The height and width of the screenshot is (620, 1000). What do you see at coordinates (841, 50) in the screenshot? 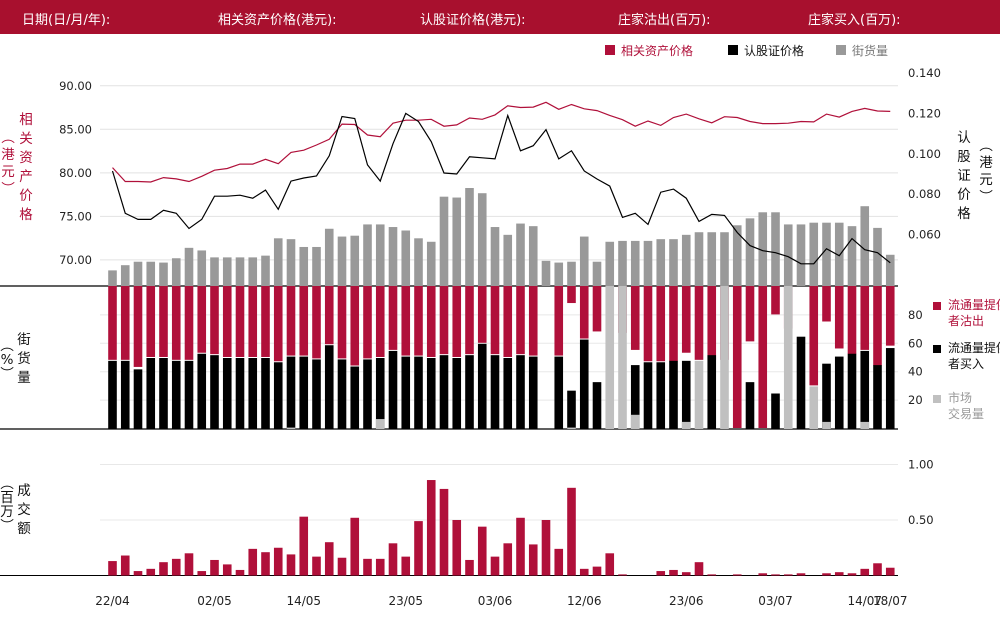
I see `legend-swatch` at bounding box center [841, 50].